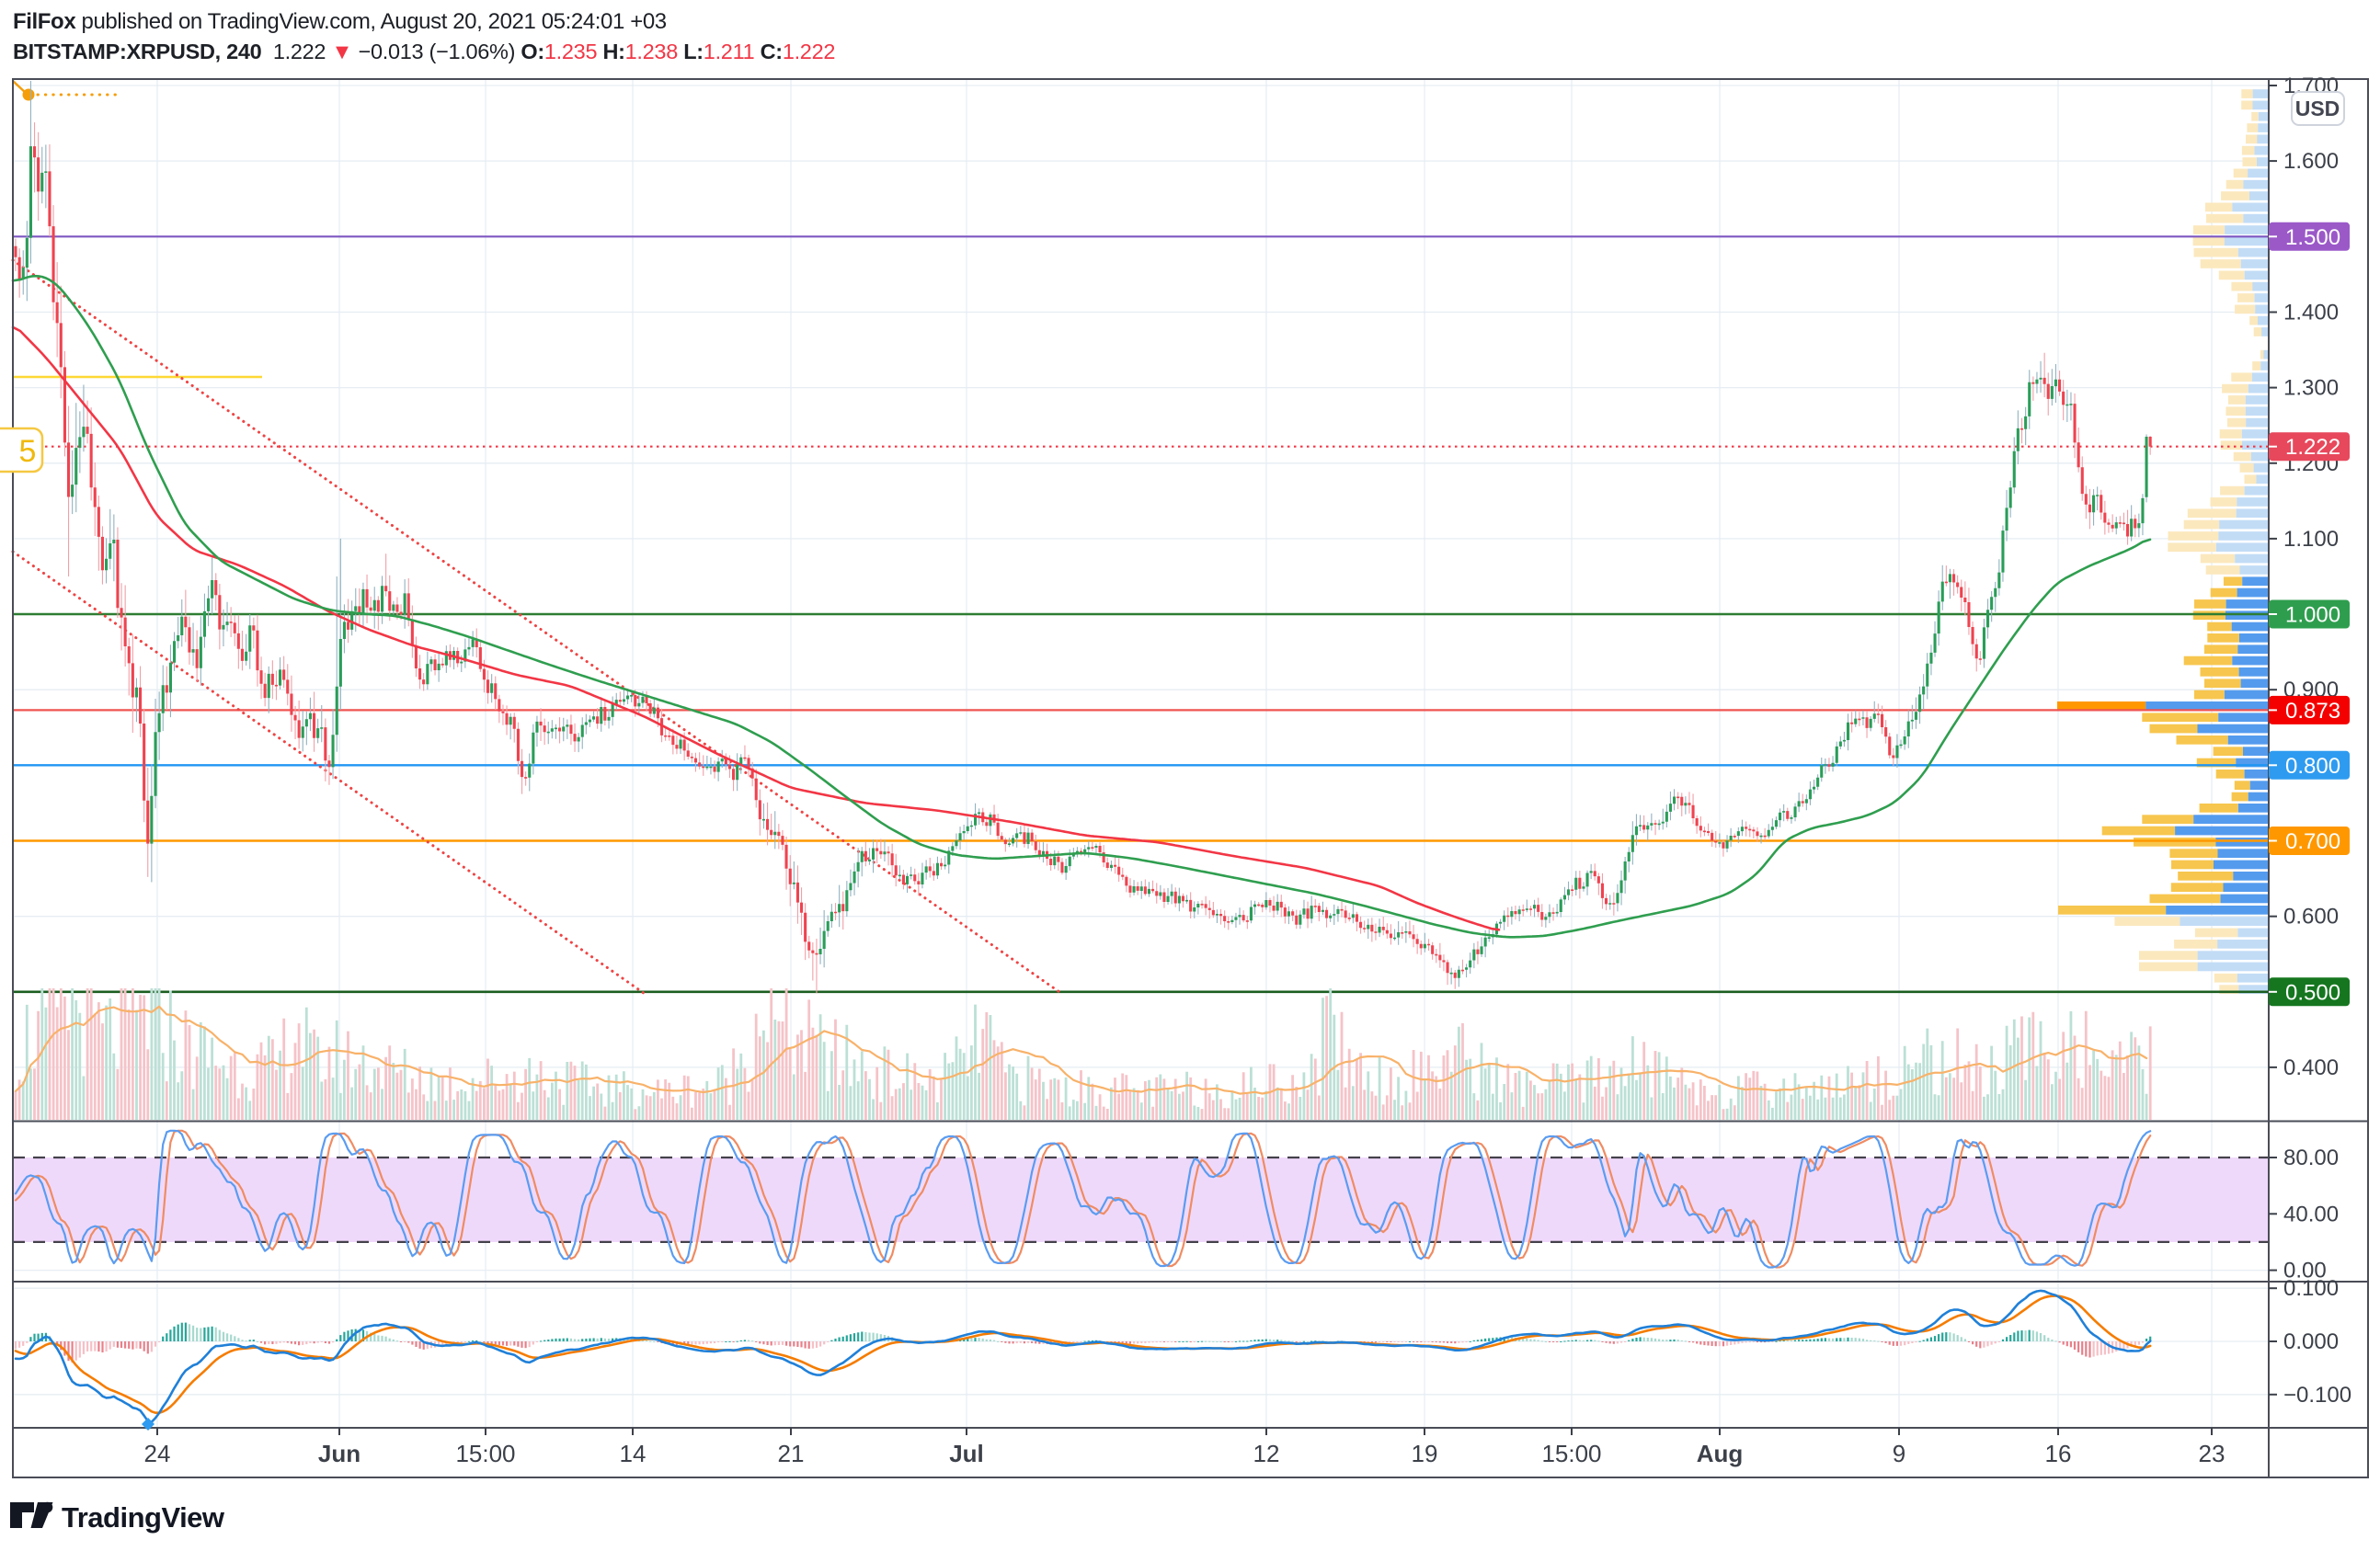 This screenshot has height=1551, width=2380. I want to click on svg-text: 0.873, so click(2312, 712).